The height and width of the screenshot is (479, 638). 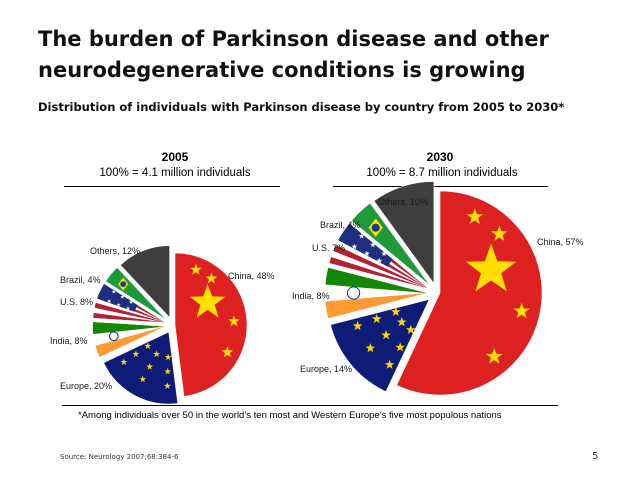 I want to click on pie-2005-china-big-star, so click(x=207, y=300).